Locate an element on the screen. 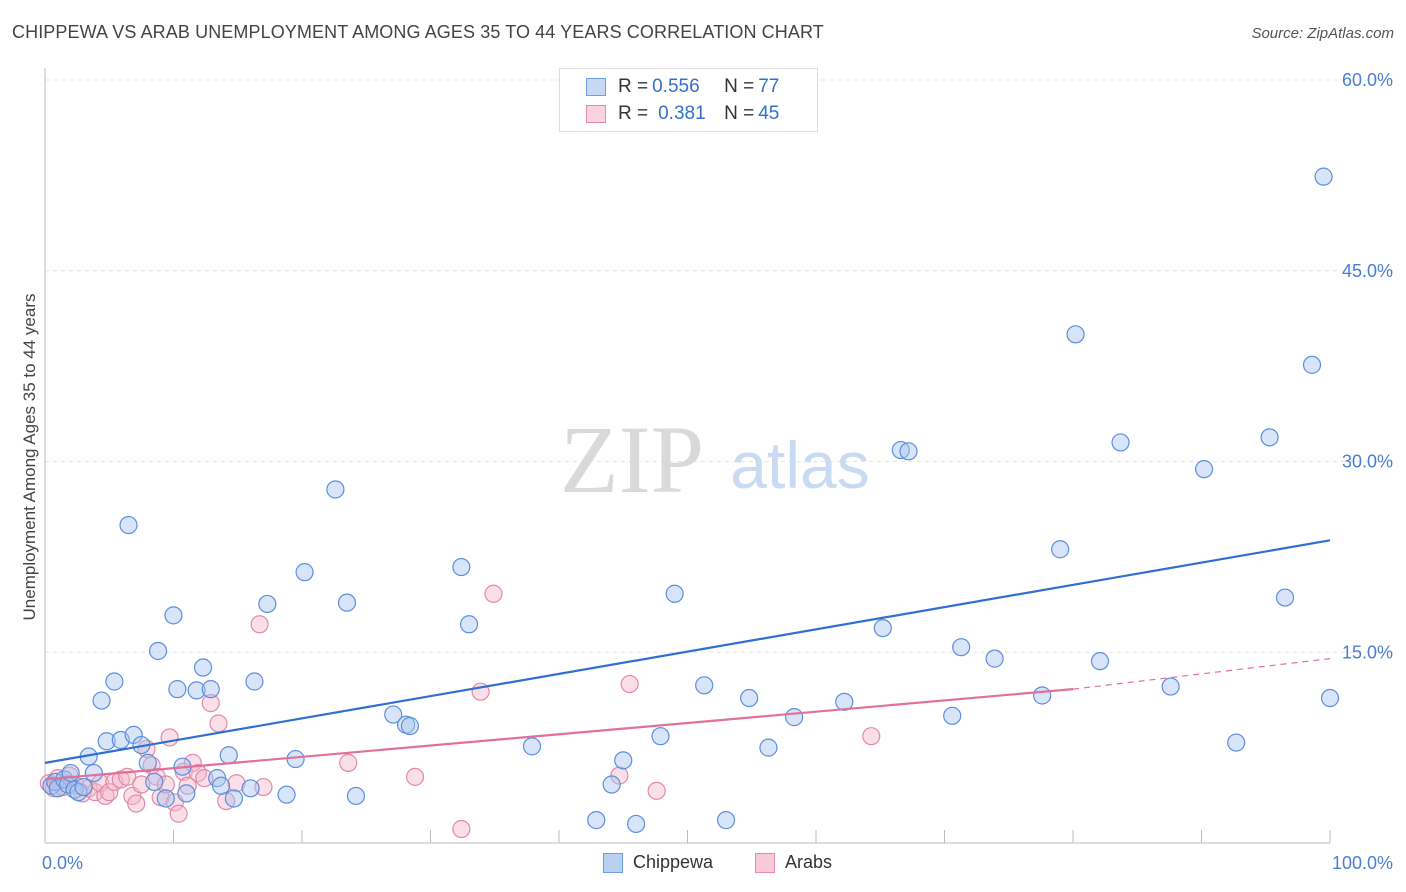  arabs-trend-extension is located at coordinates (1201, 674).